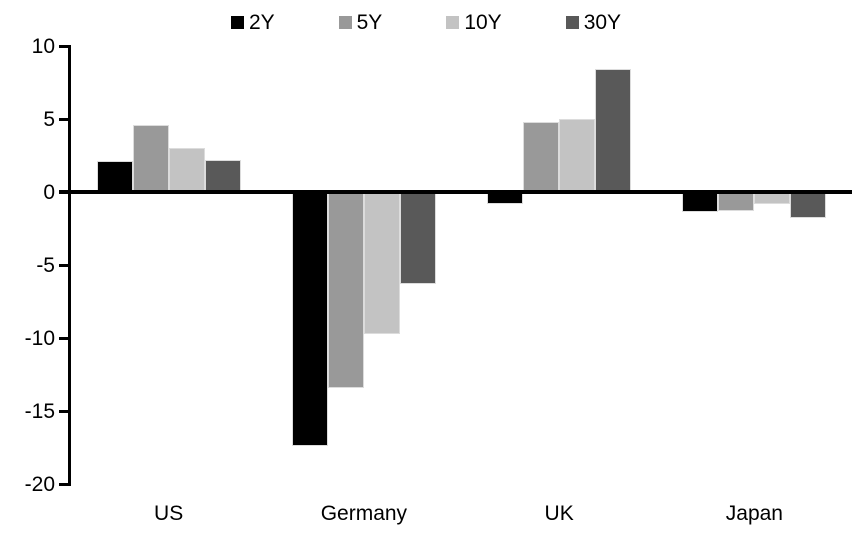 The height and width of the screenshot is (539, 852). I want to click on bar-japan-5y, so click(736, 201).